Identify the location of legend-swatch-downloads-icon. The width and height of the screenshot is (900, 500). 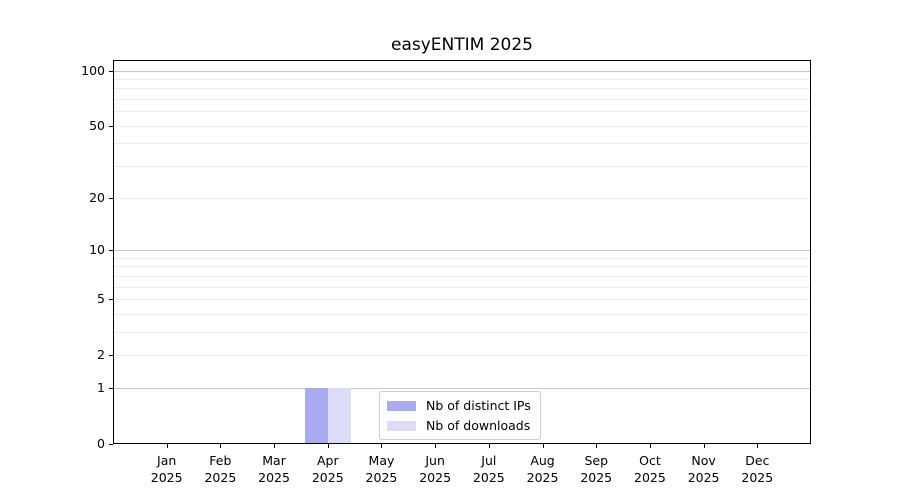
(401, 425).